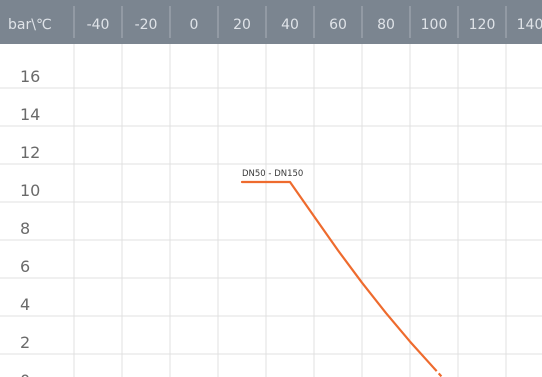  What do you see at coordinates (25, 374) in the screenshot?
I see `y-tick-label: 0` at bounding box center [25, 374].